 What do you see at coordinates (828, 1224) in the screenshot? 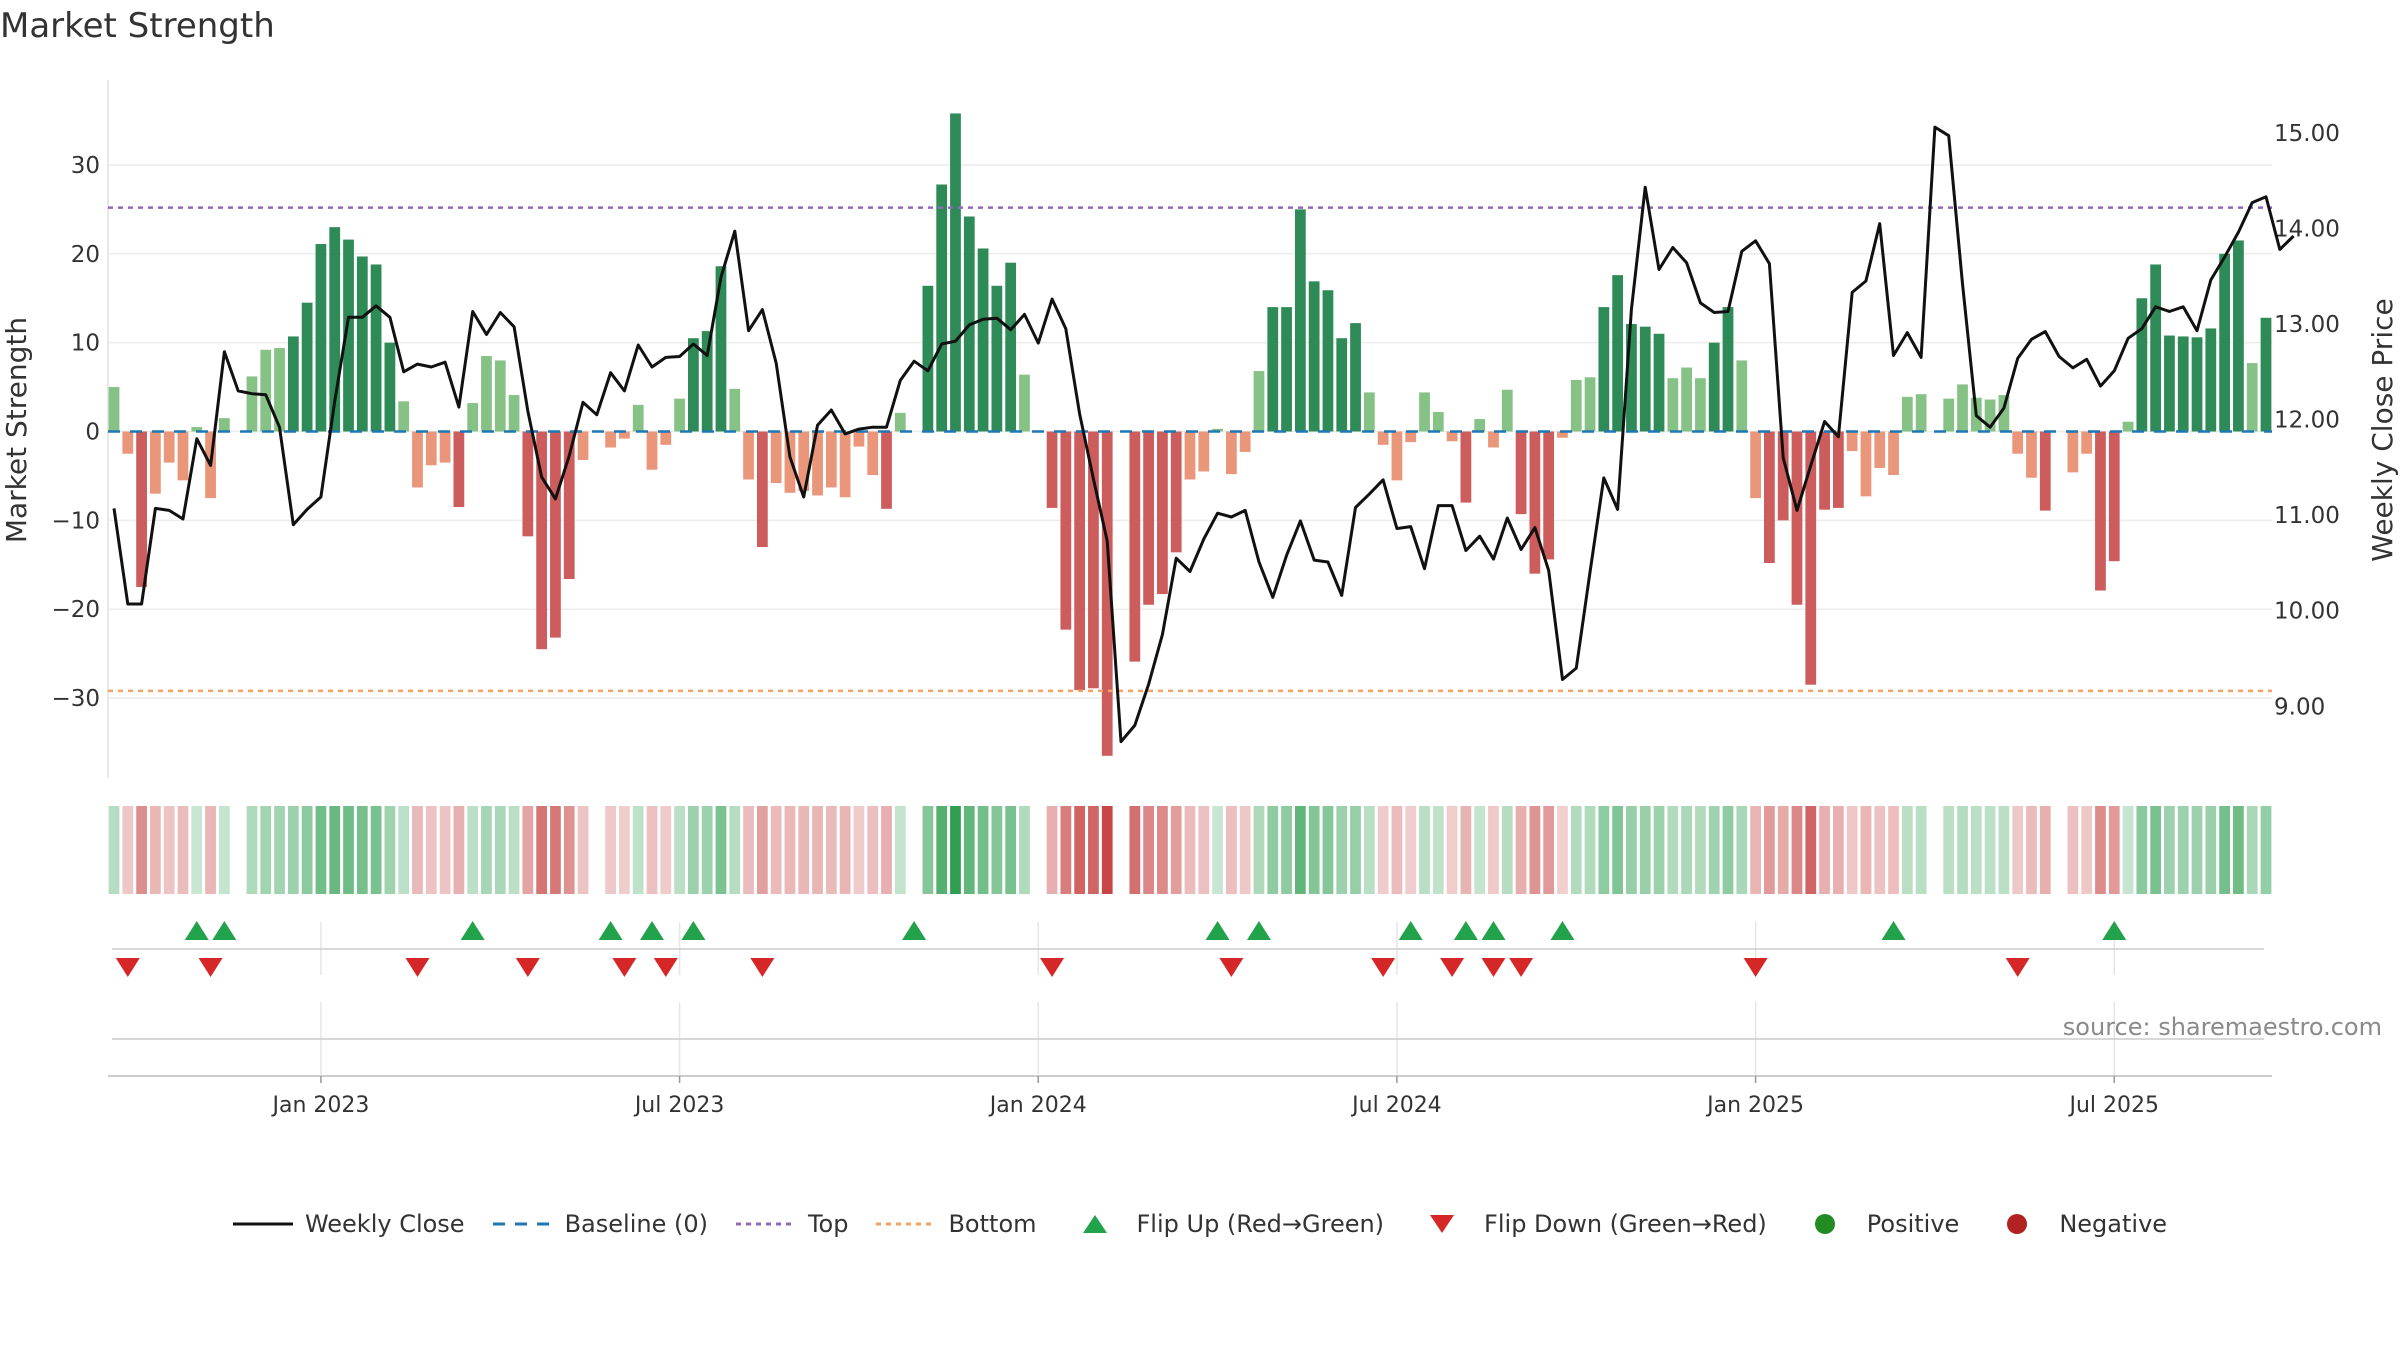
I see `legend-label: Top` at bounding box center [828, 1224].